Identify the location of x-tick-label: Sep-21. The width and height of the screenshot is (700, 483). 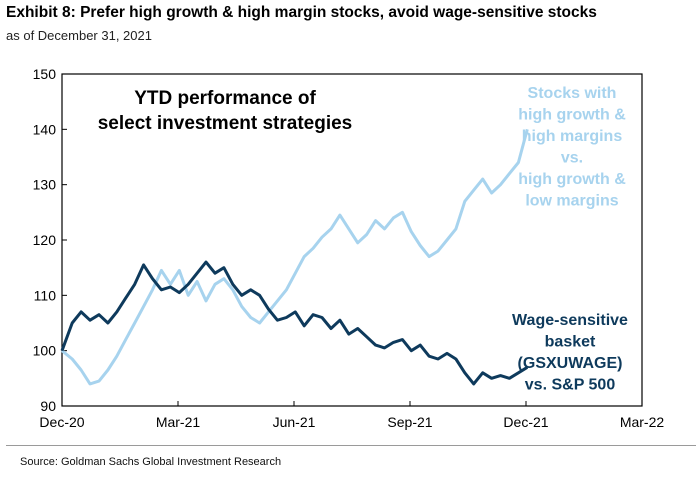
(409, 422).